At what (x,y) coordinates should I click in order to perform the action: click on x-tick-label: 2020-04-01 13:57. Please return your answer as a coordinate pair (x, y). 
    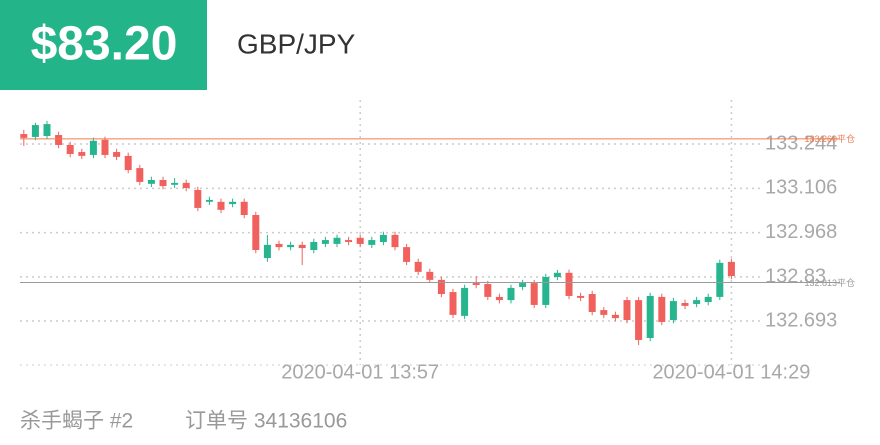
    Looking at the image, I should click on (360, 372).